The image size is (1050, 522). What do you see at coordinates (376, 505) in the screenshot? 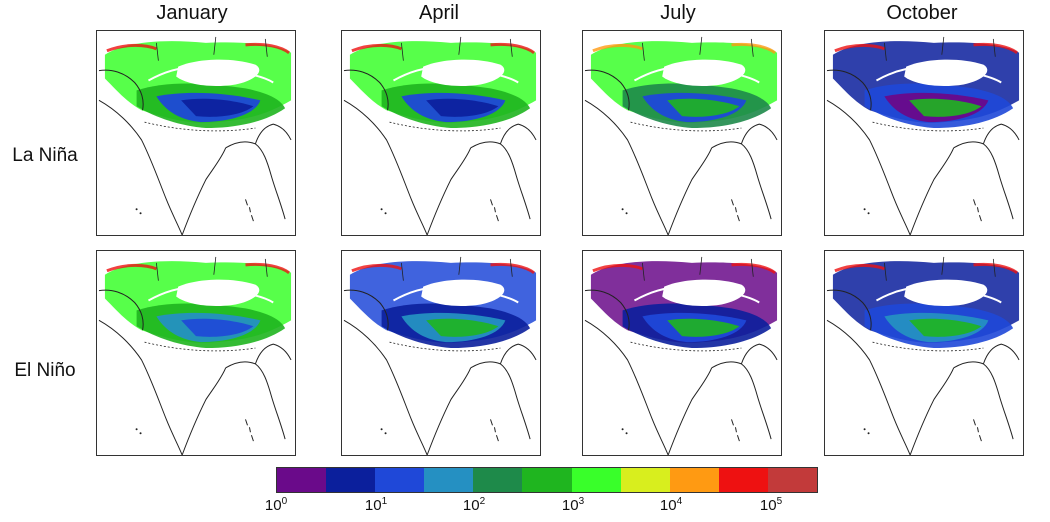
I see `colorbar-tick-label: 101` at bounding box center [376, 505].